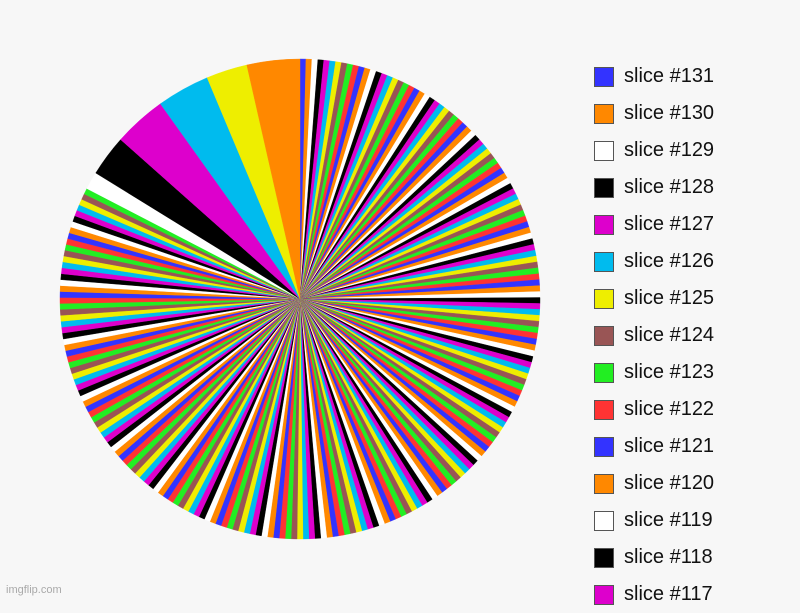  I want to click on legend-item: slice #129, so click(694, 150).